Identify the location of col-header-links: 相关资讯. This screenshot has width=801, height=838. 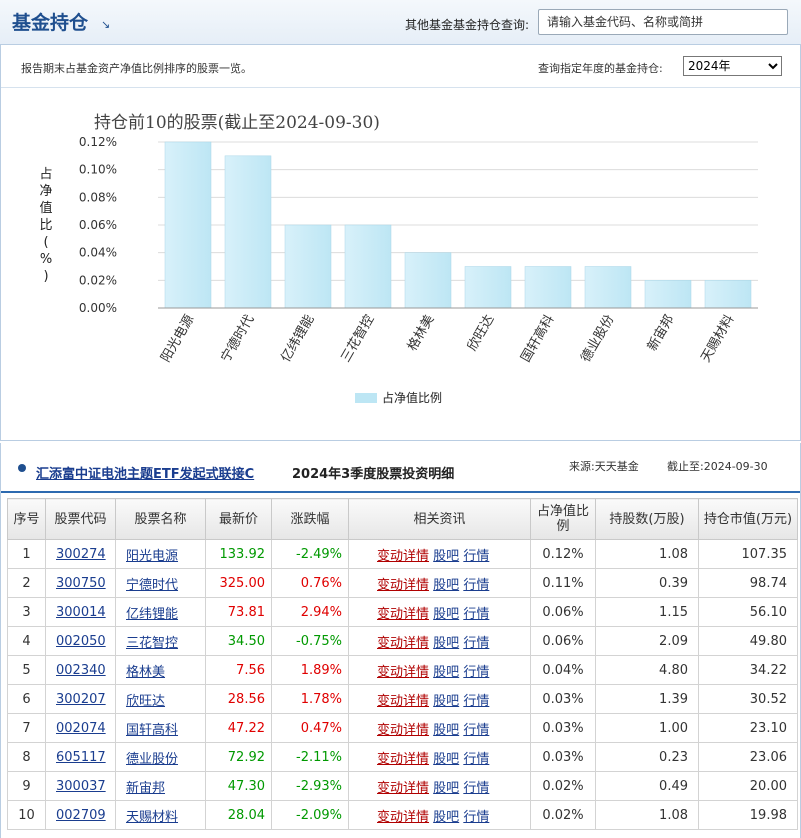
(439, 519).